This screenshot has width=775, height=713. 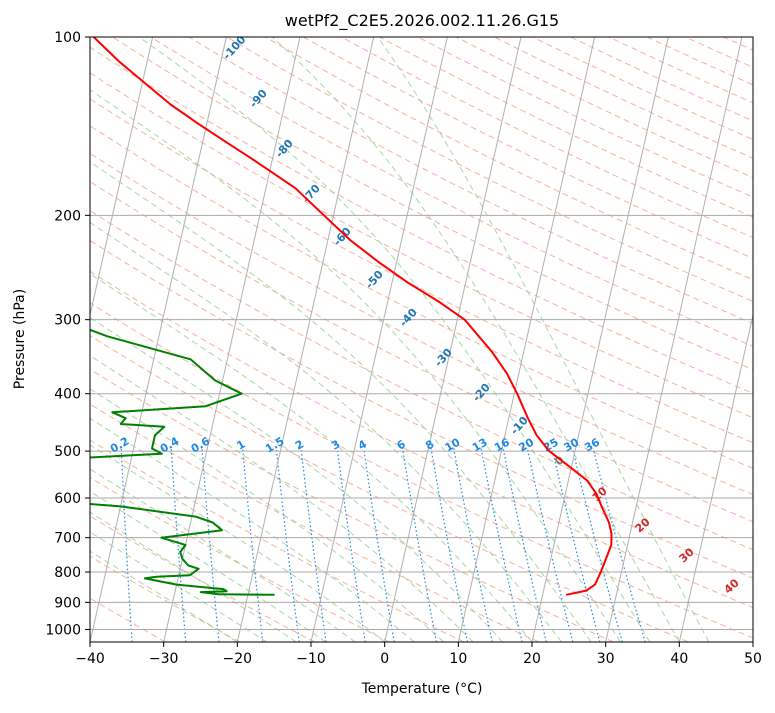 What do you see at coordinates (311, 659) in the screenshot?
I see `x-tick-label: −10` at bounding box center [311, 659].